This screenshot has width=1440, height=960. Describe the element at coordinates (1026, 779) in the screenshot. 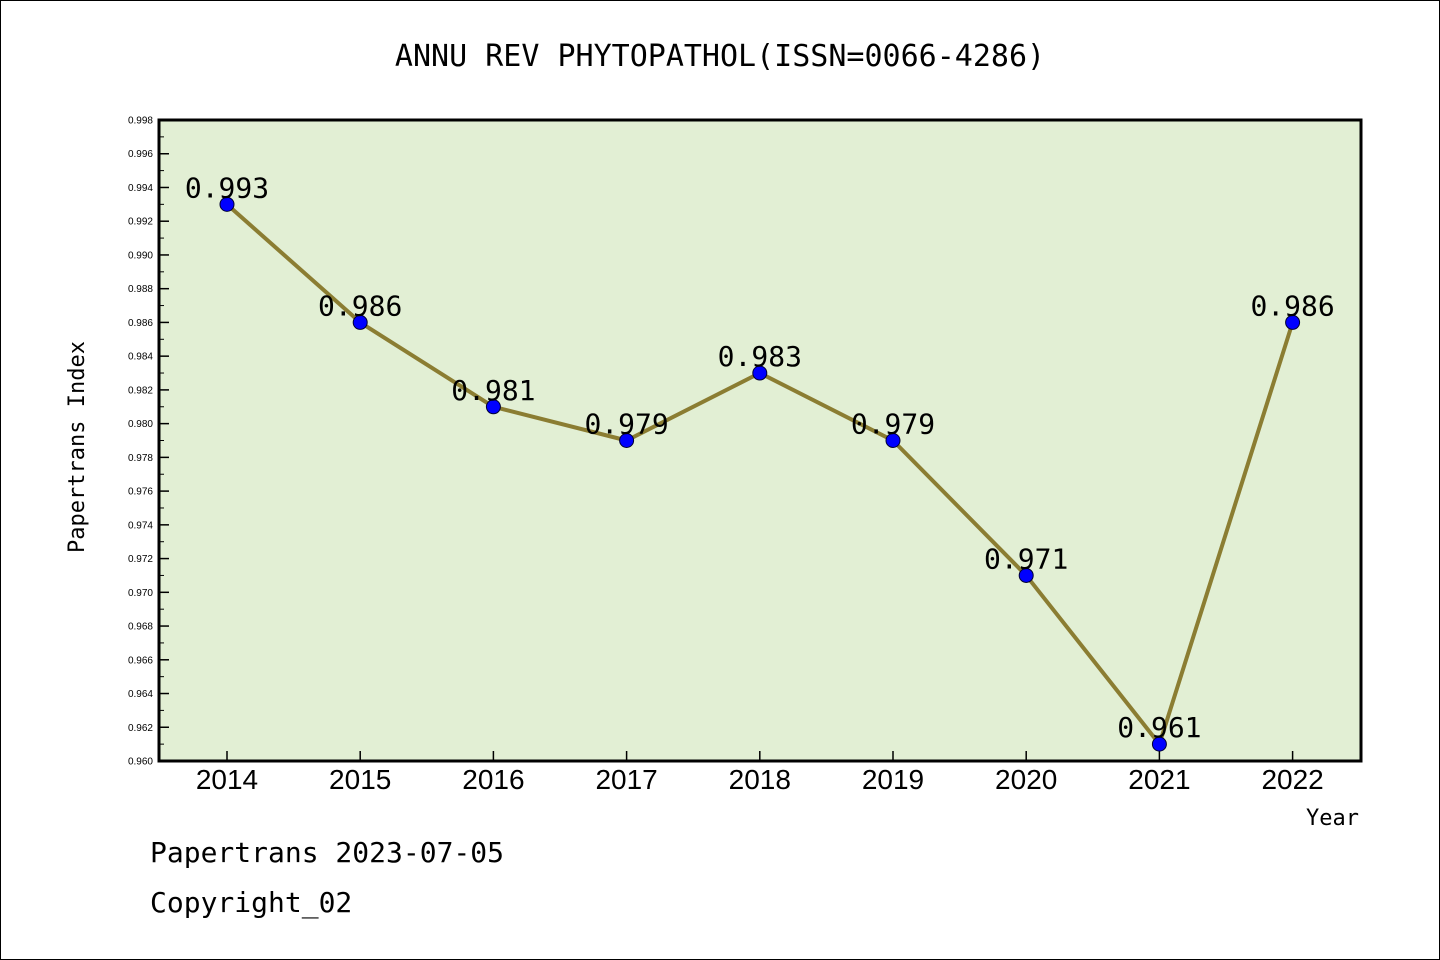

I see `x-tick-label: 2020` at that location.